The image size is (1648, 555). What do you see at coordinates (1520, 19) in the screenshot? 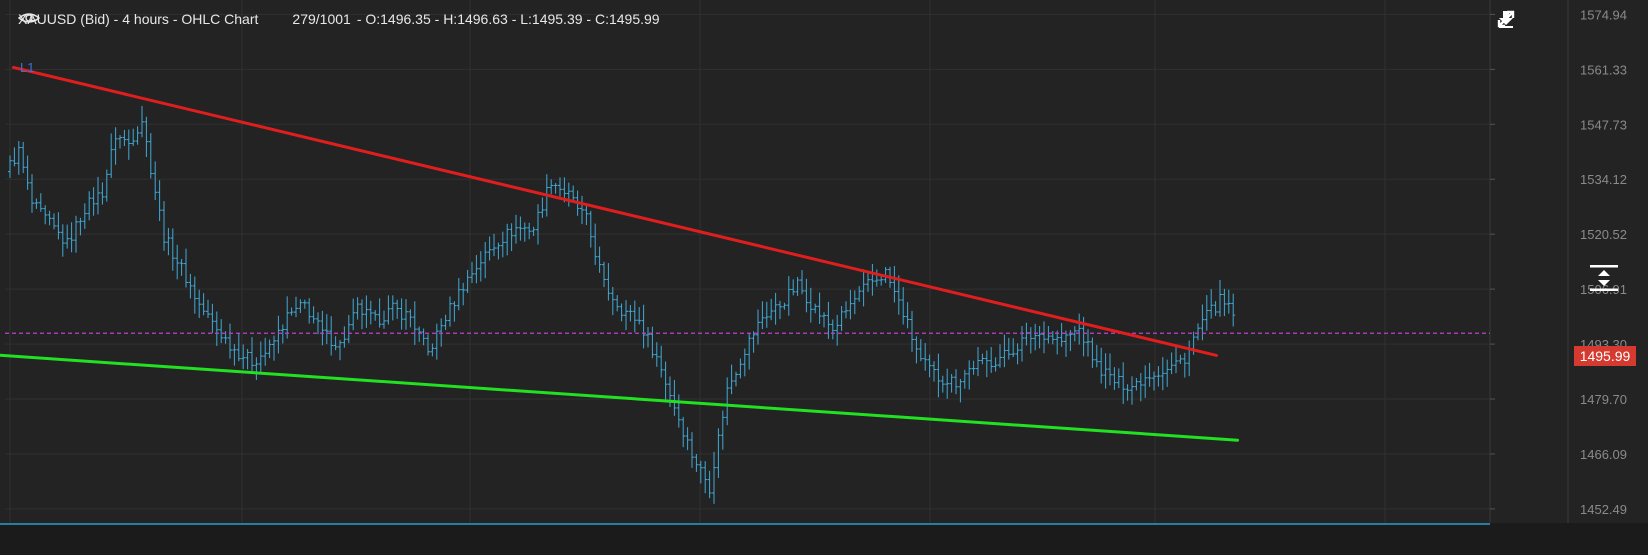
I see `download-icon` at bounding box center [1520, 19].